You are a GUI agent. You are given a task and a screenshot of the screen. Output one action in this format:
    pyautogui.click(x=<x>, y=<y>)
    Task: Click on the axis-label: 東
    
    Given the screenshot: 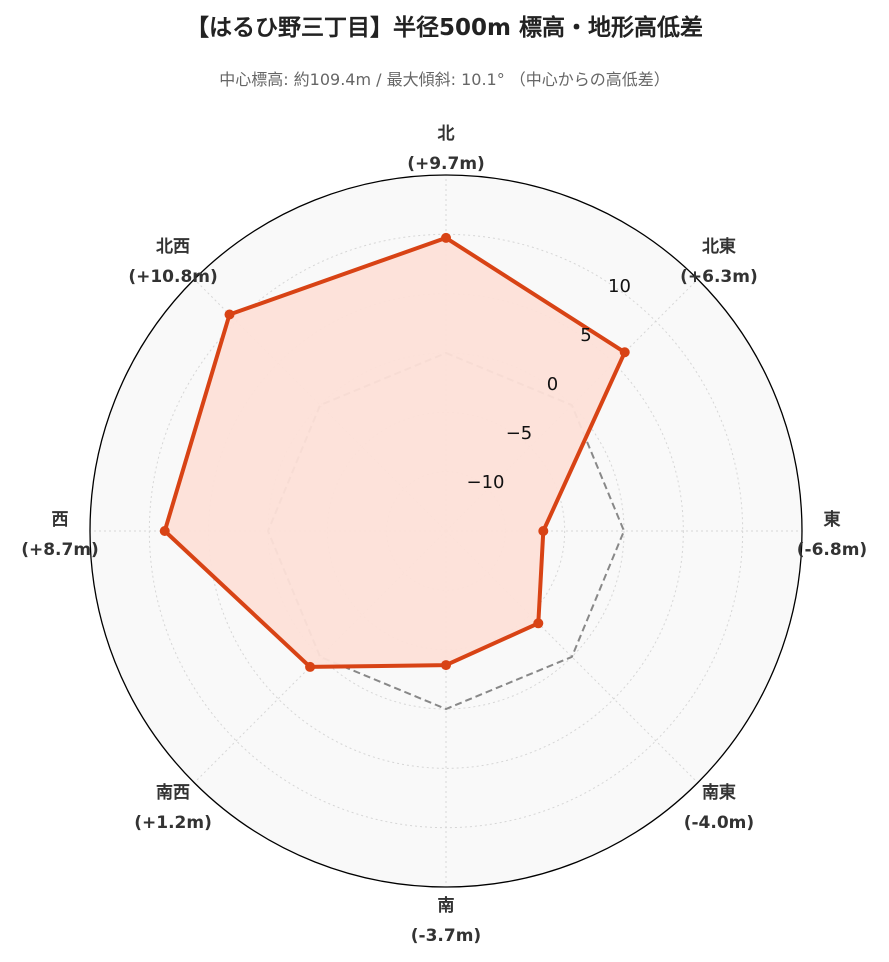 What is the action you would take?
    pyautogui.click(x=832, y=519)
    